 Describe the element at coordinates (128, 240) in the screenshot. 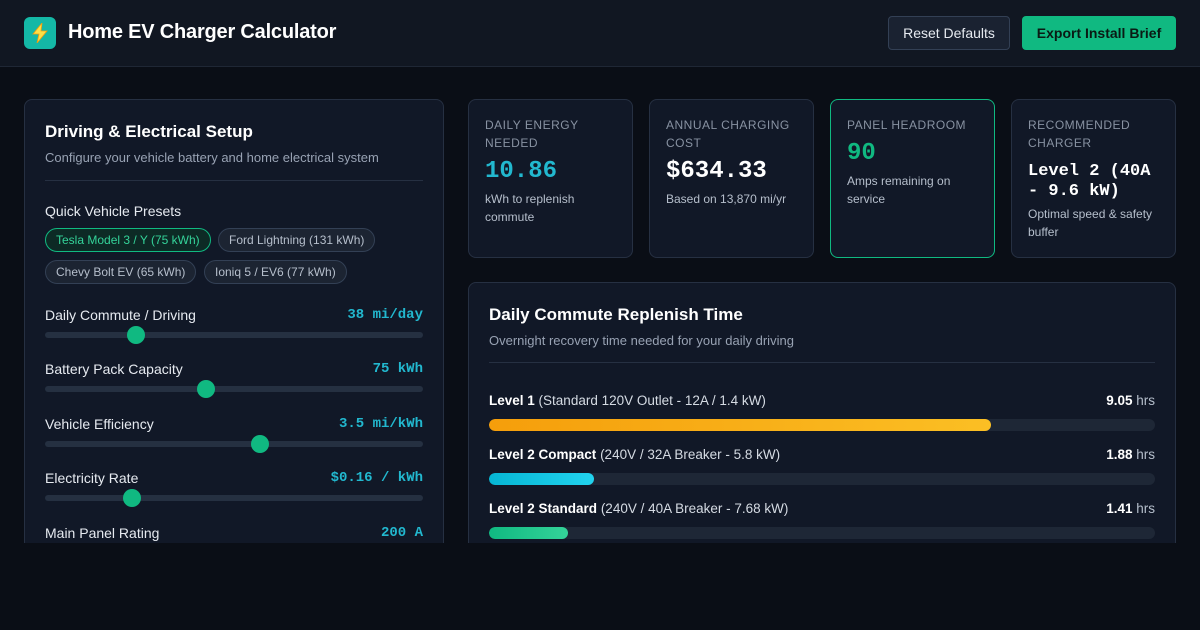

I see `preset-tesla-chip: Tesla Model 3 / Y (75 kWh)` at that location.